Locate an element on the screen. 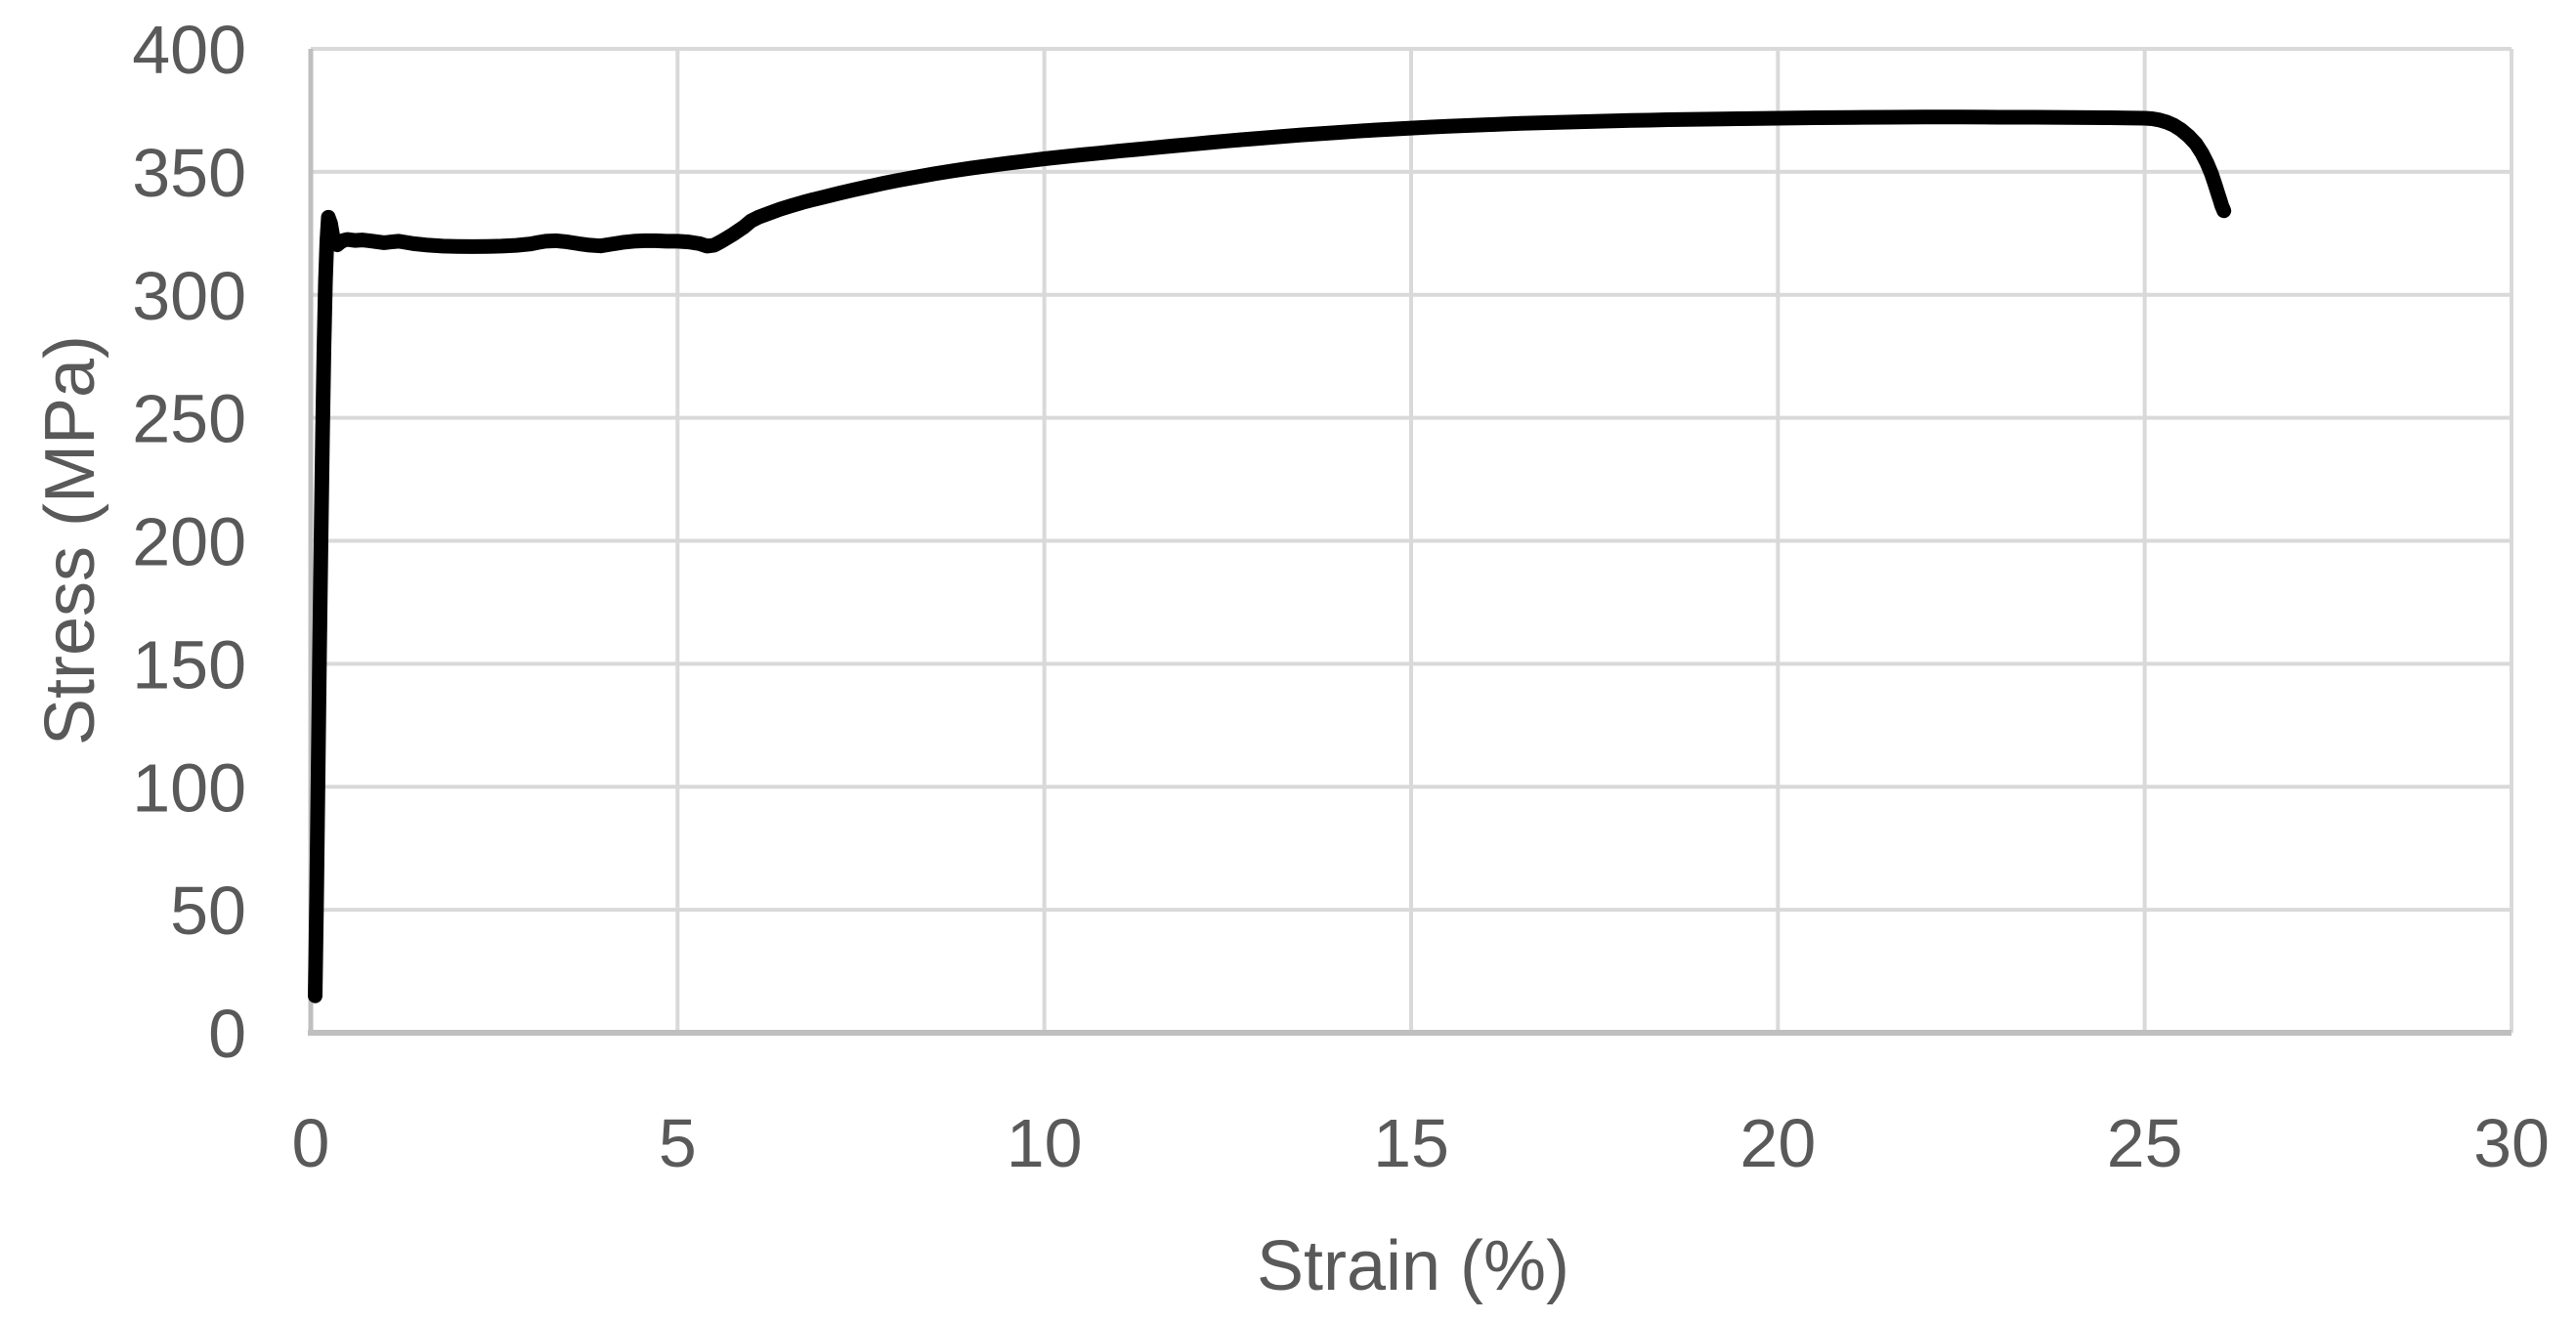  y-tick-label: 350 is located at coordinates (189, 173).